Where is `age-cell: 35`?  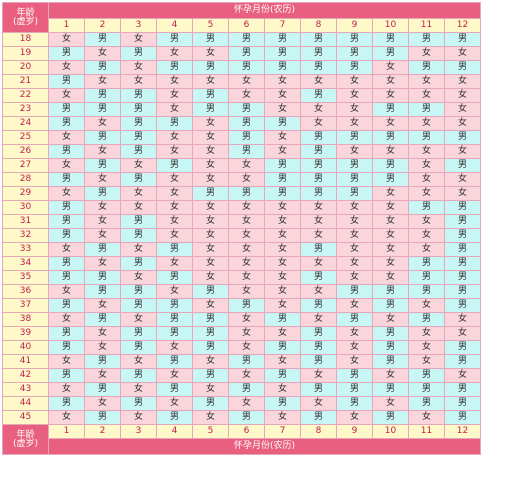
age-cell: 35 is located at coordinates (25, 277).